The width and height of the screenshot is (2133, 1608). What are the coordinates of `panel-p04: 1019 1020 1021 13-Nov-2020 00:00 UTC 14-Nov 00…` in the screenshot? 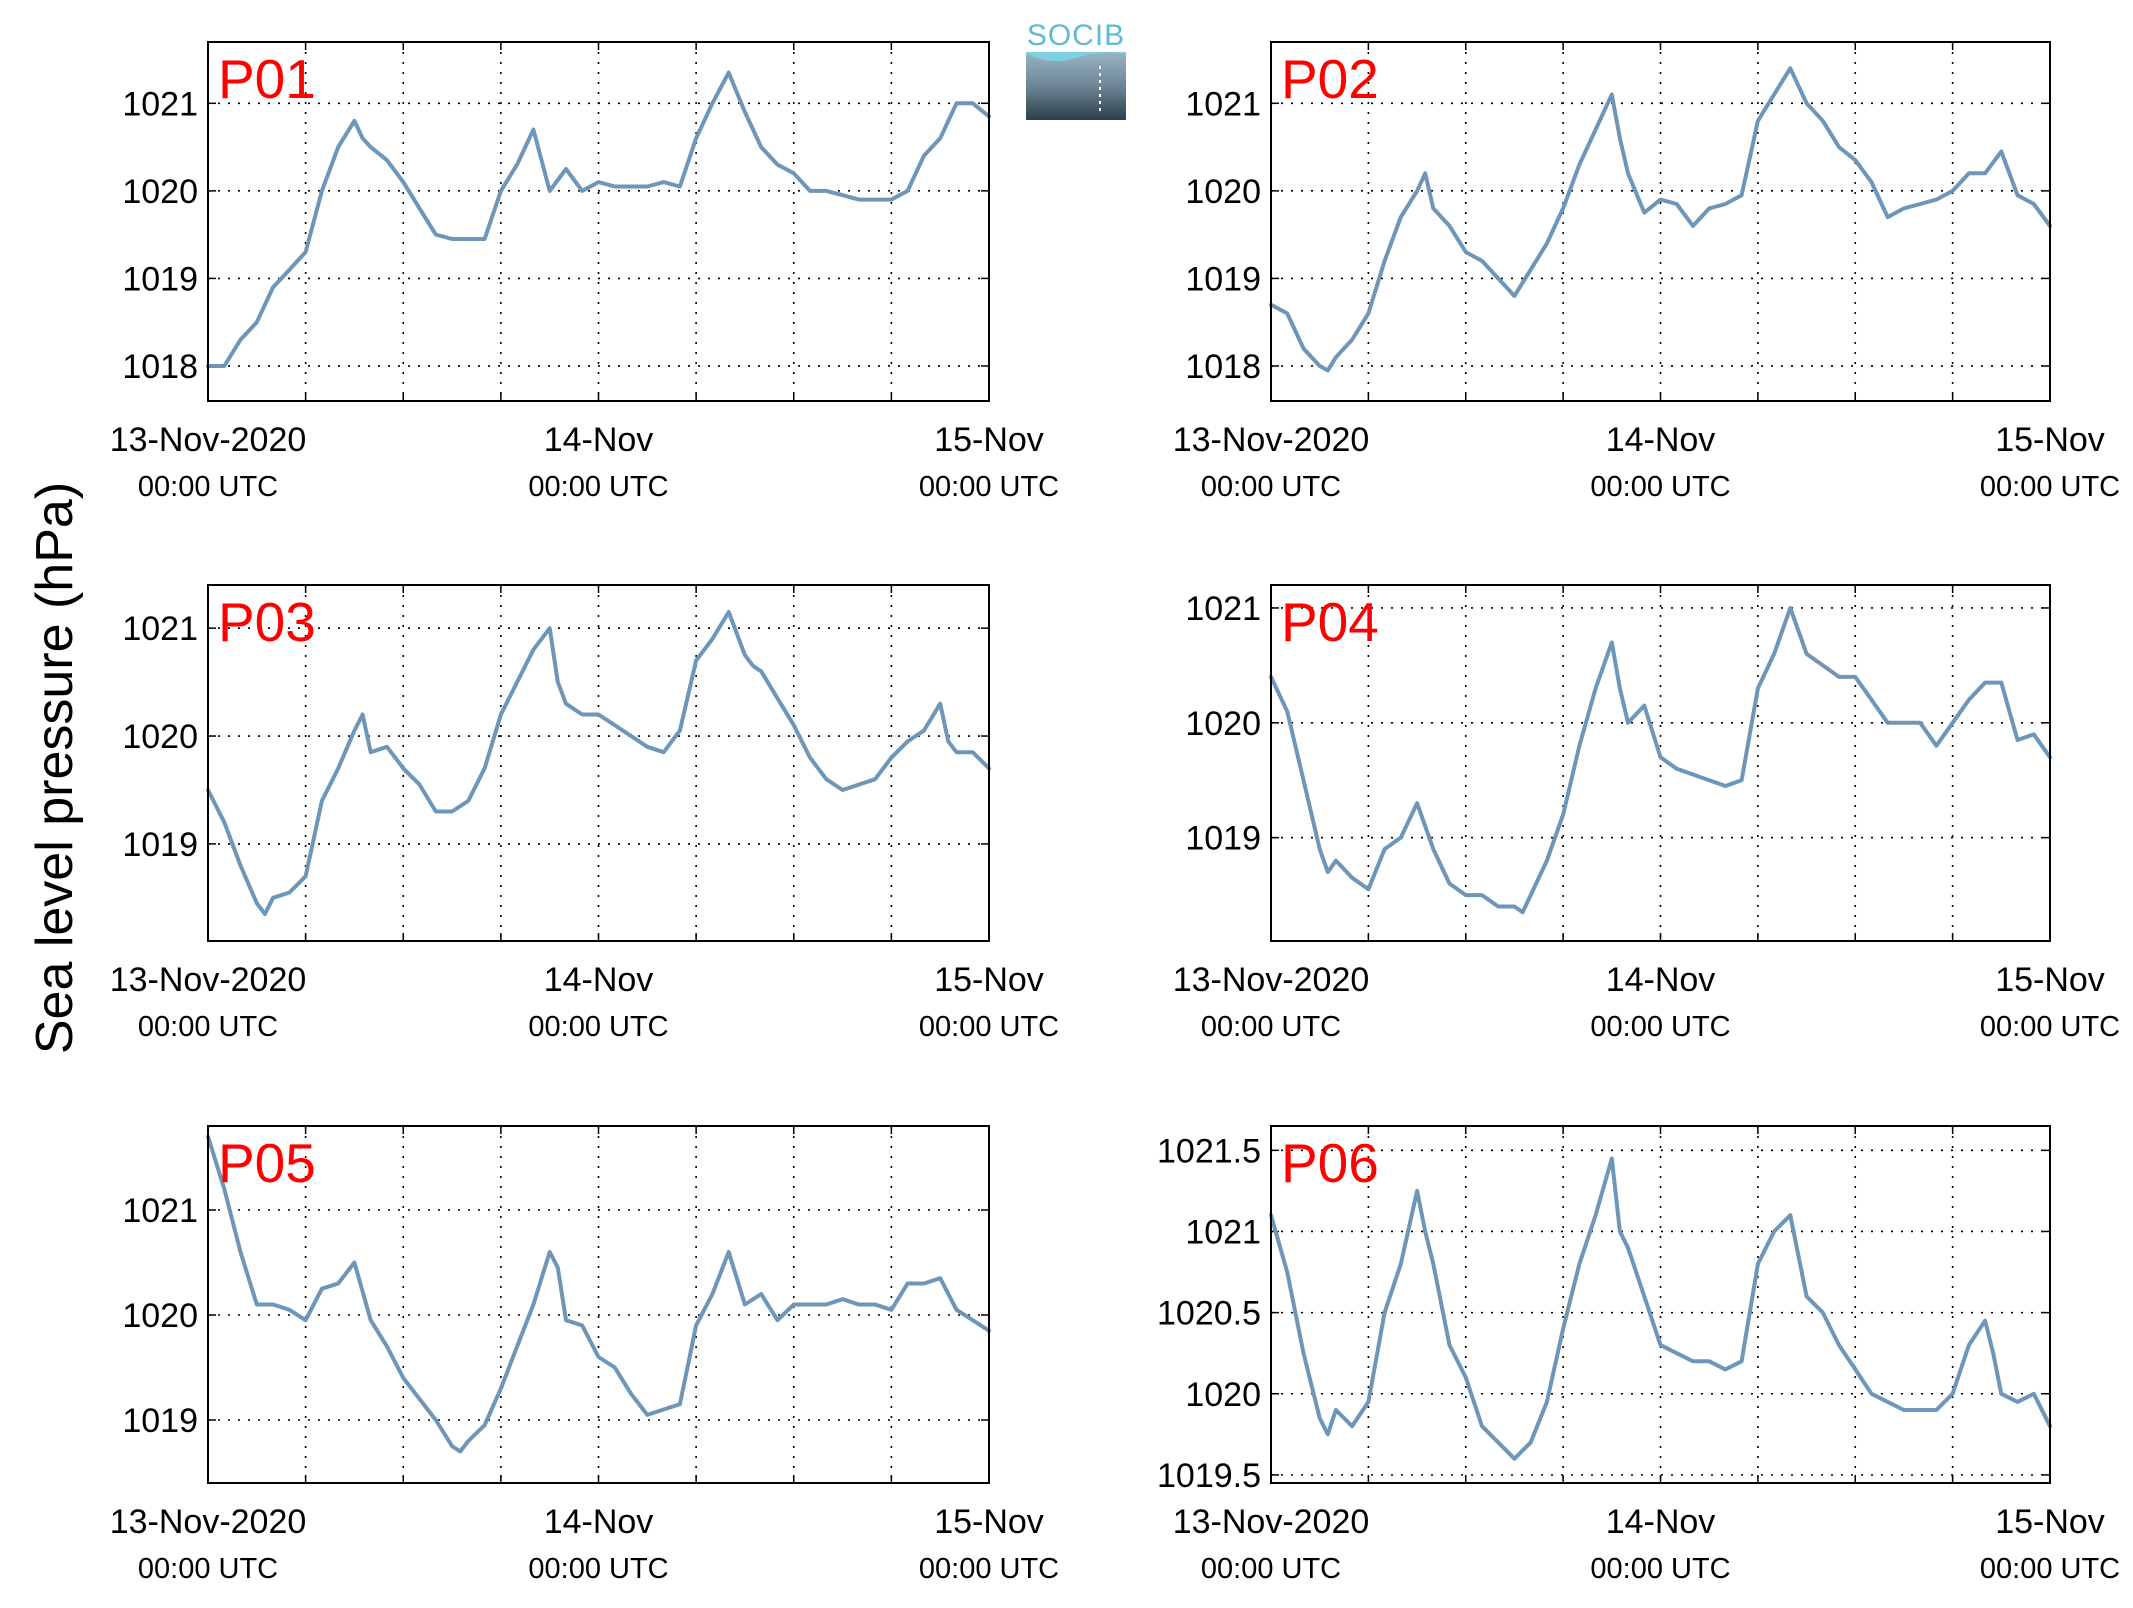 It's located at (1646, 813).